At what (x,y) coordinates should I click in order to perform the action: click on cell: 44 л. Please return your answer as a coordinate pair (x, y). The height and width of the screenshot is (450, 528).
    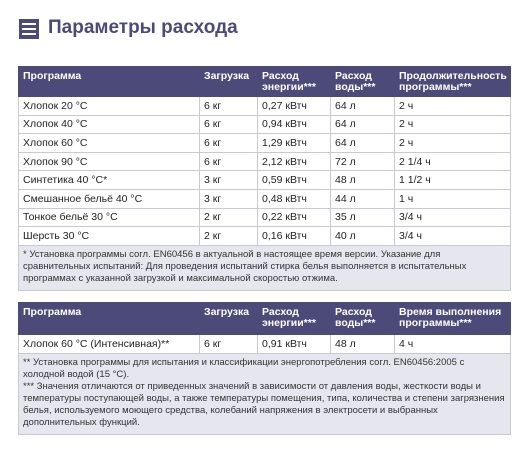
    Looking at the image, I should click on (362, 198).